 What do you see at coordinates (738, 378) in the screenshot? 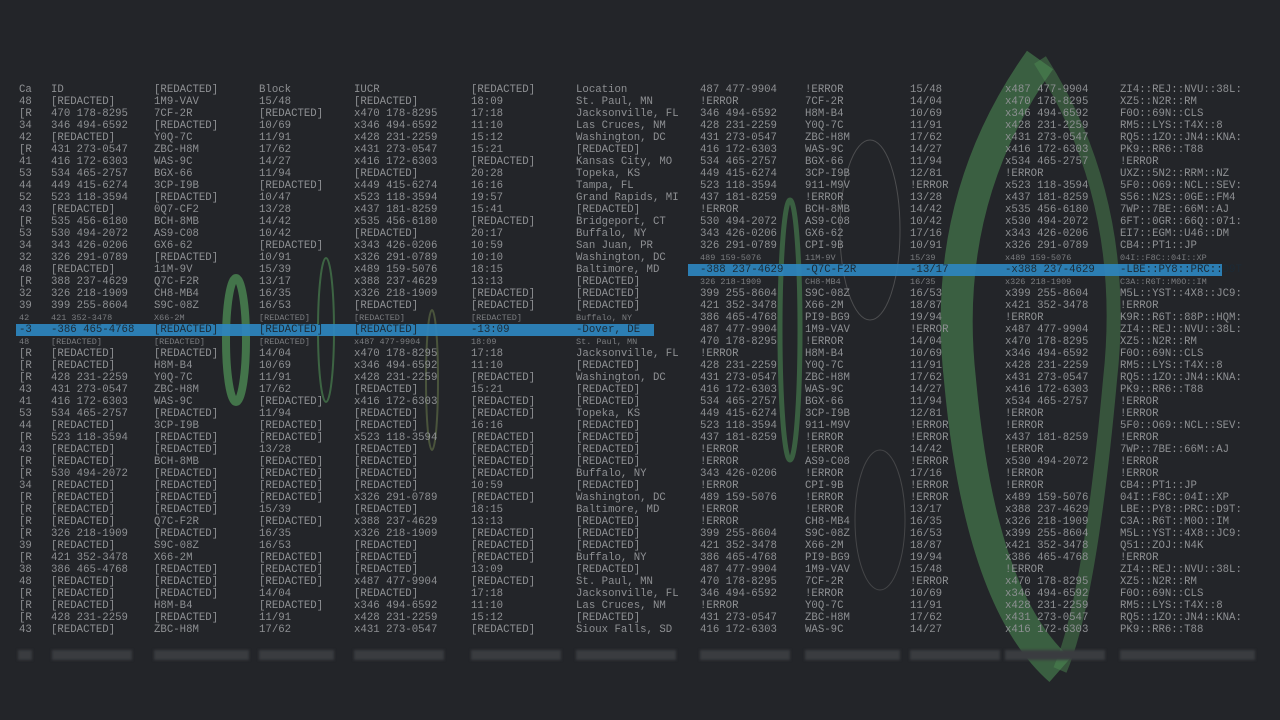
I see `phone-cell: 431 273-0547` at bounding box center [738, 378].